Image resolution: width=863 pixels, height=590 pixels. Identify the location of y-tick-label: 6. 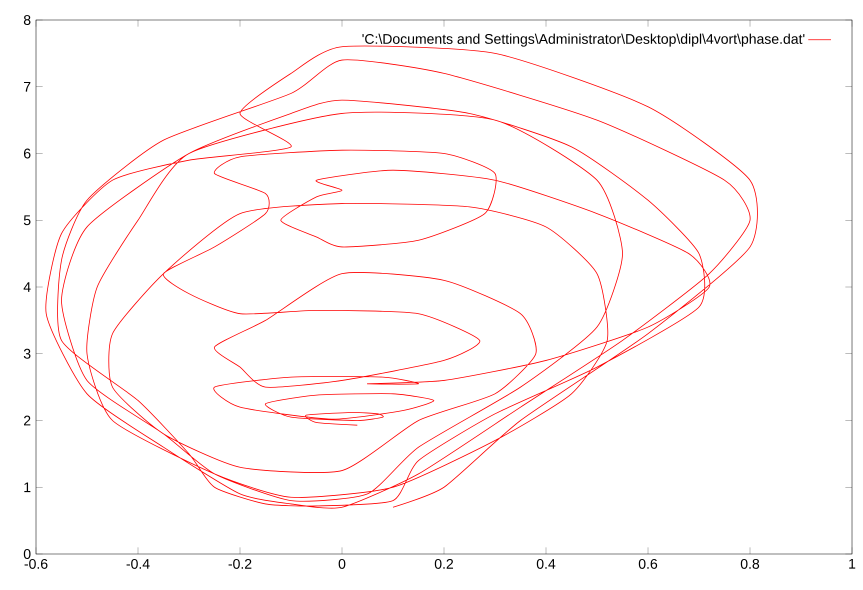
(27, 153).